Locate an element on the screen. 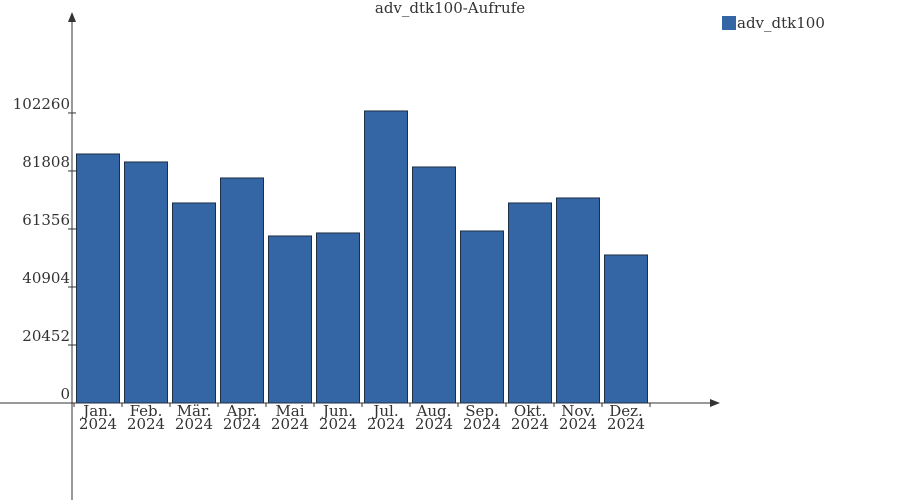  x-tick-label: Mai 2024 is located at coordinates (290, 417).